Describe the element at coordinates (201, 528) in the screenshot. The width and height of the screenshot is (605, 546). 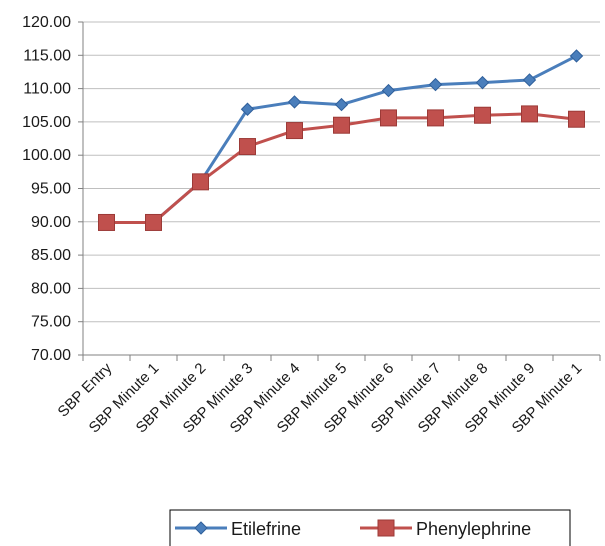
I see `legend-diamond-marker` at that location.